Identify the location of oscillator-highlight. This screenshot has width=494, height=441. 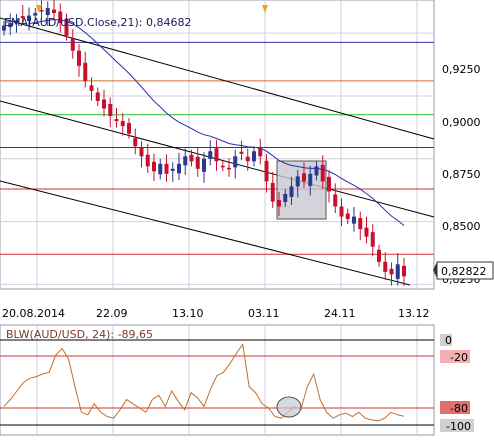
(289, 407).